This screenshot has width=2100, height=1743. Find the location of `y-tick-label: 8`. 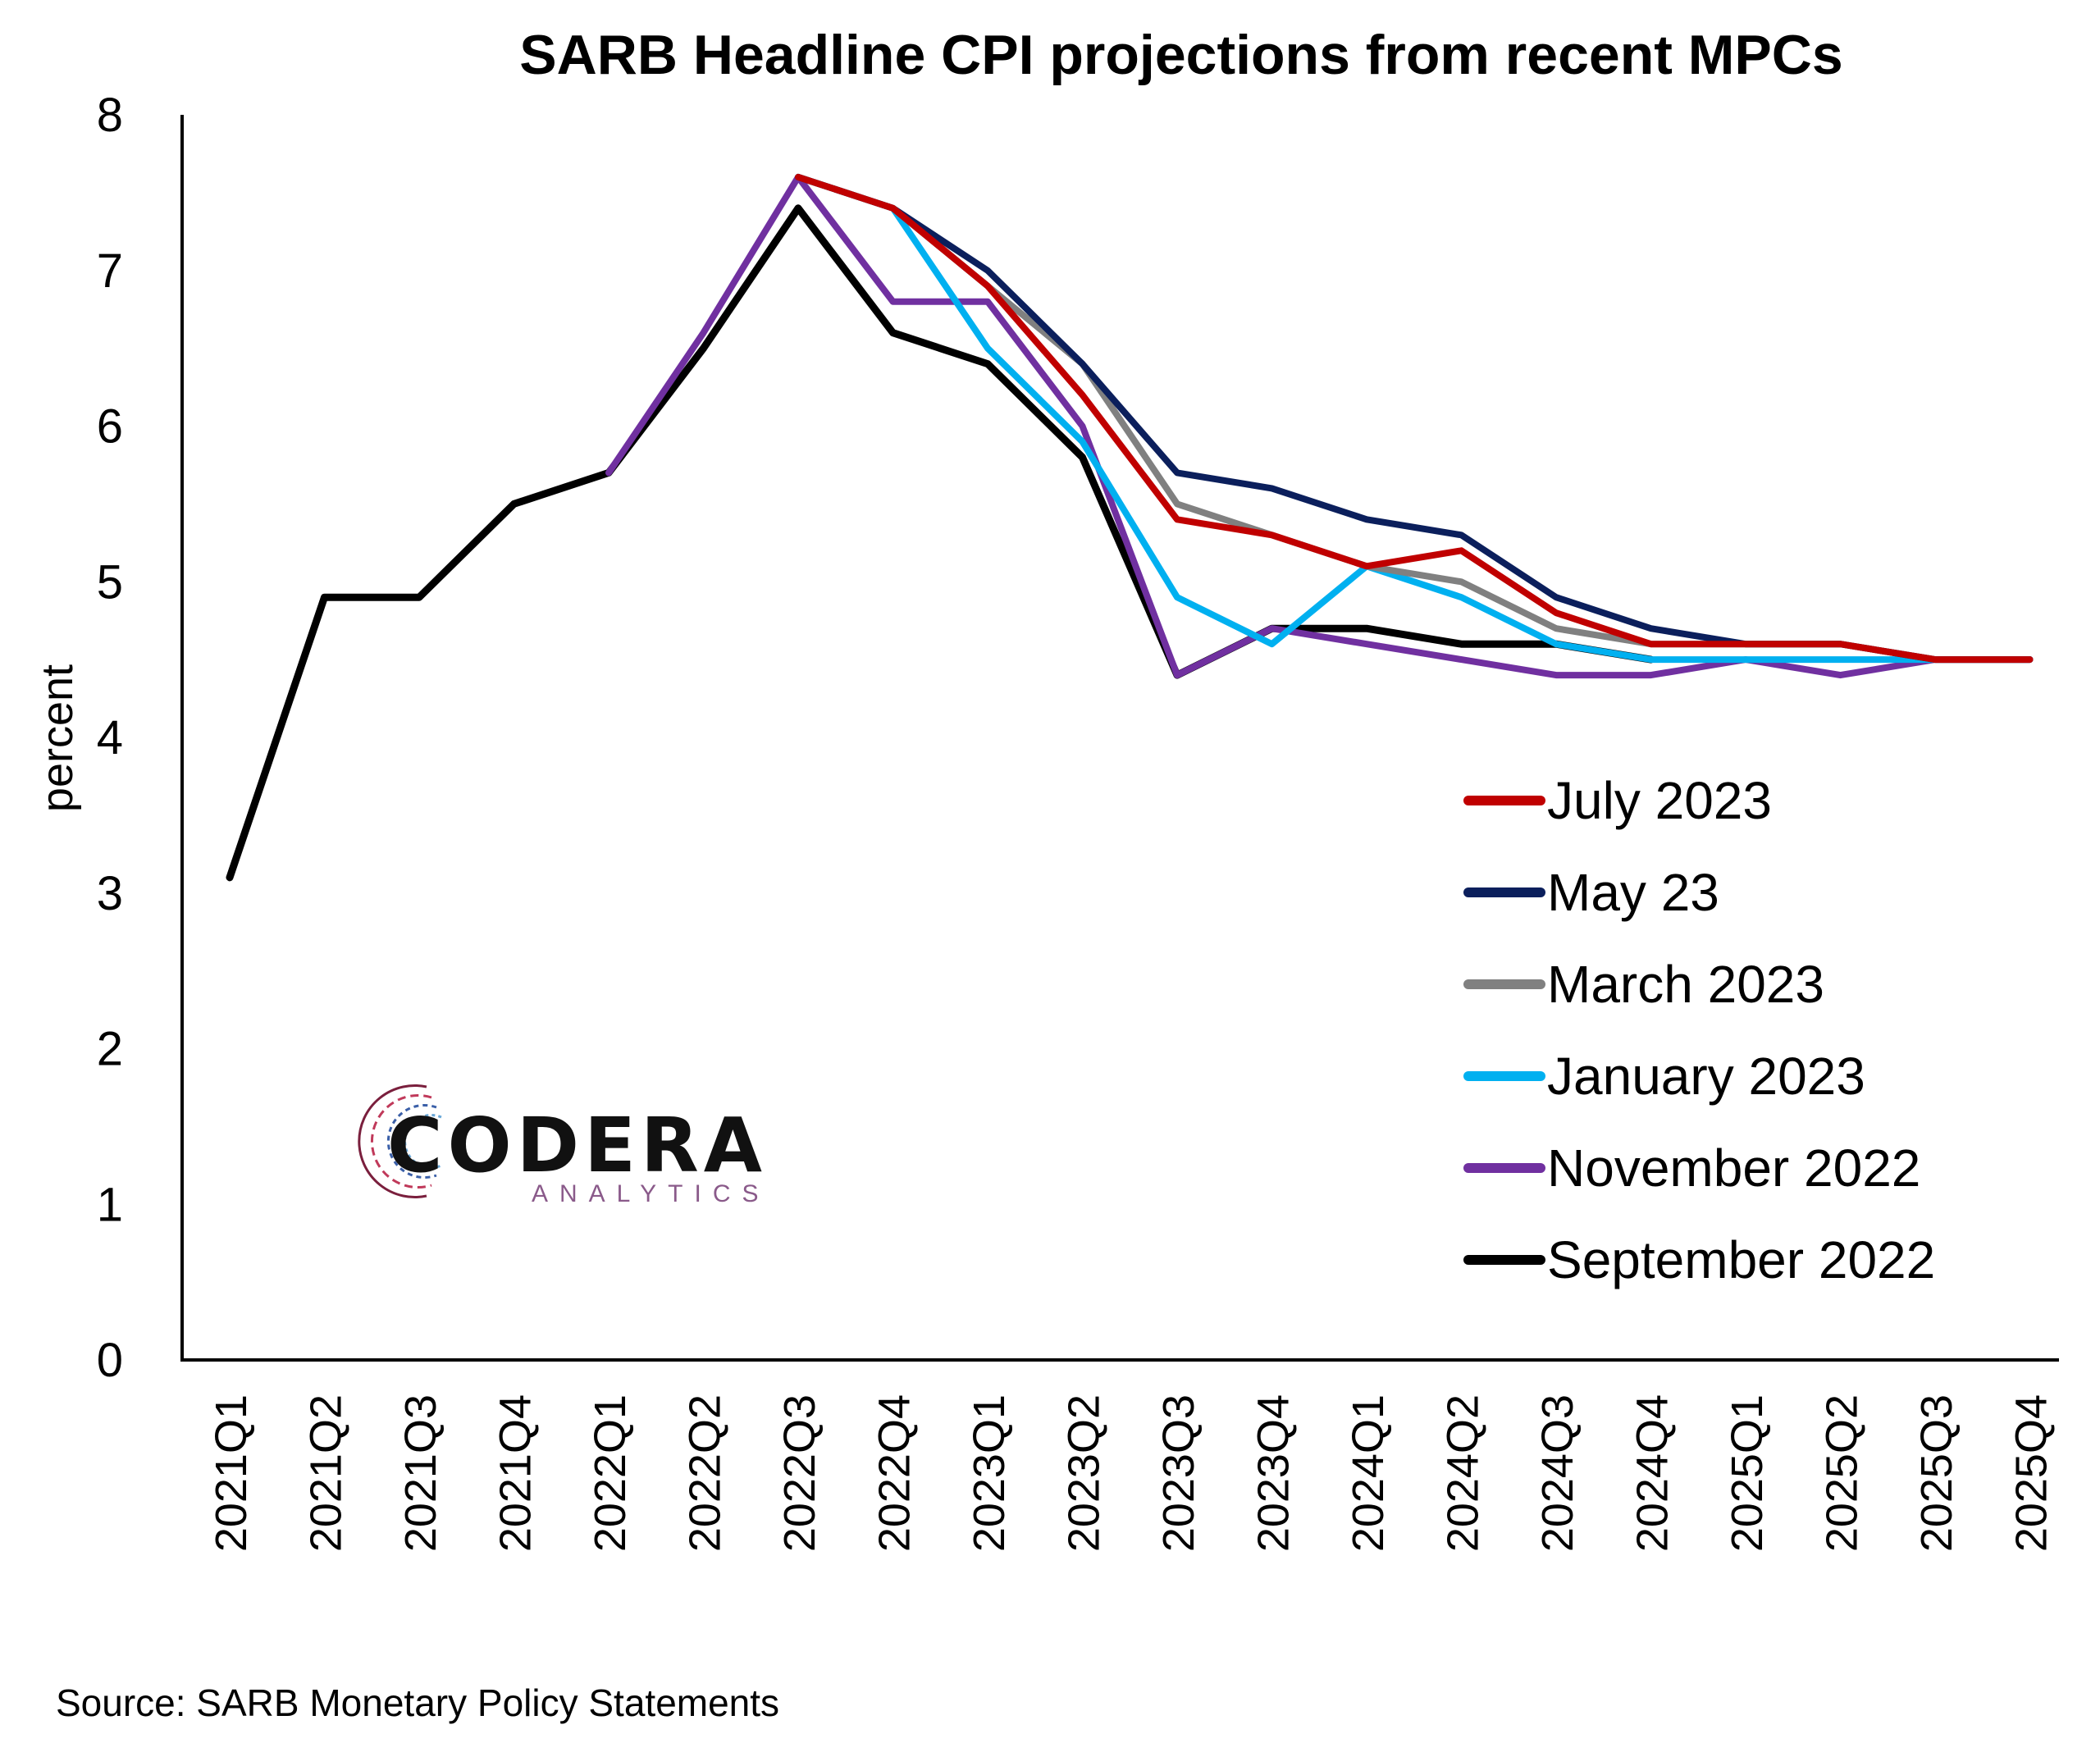

y-tick-label: 8 is located at coordinates (110, 115).